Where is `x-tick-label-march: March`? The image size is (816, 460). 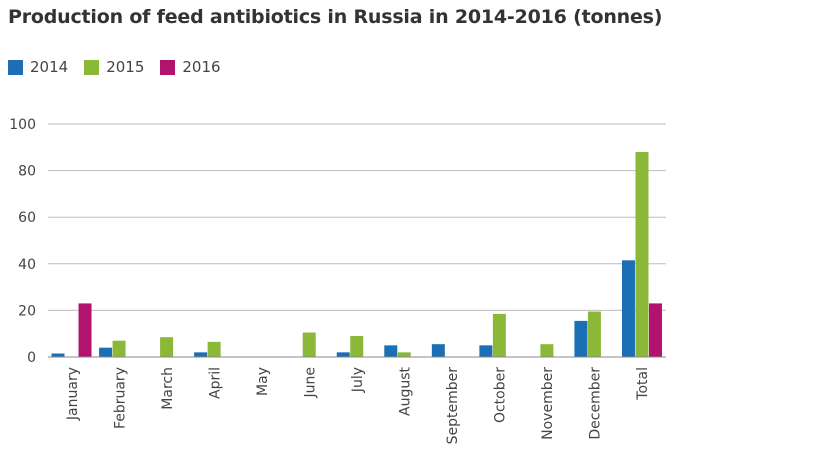 x-tick-label-march: March is located at coordinates (168, 388).